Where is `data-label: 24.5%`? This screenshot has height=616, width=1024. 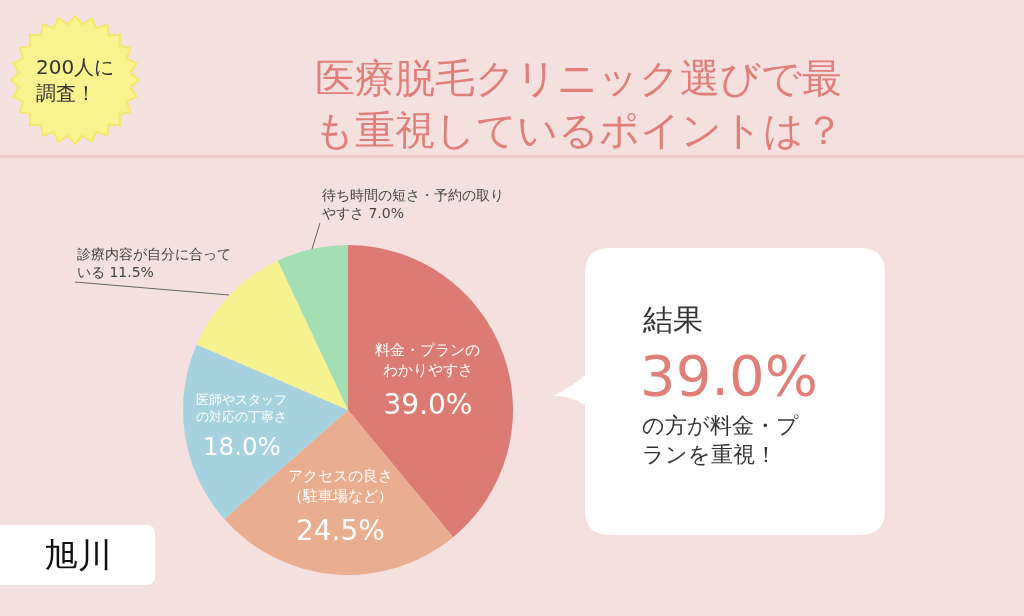 data-label: 24.5% is located at coordinates (340, 530).